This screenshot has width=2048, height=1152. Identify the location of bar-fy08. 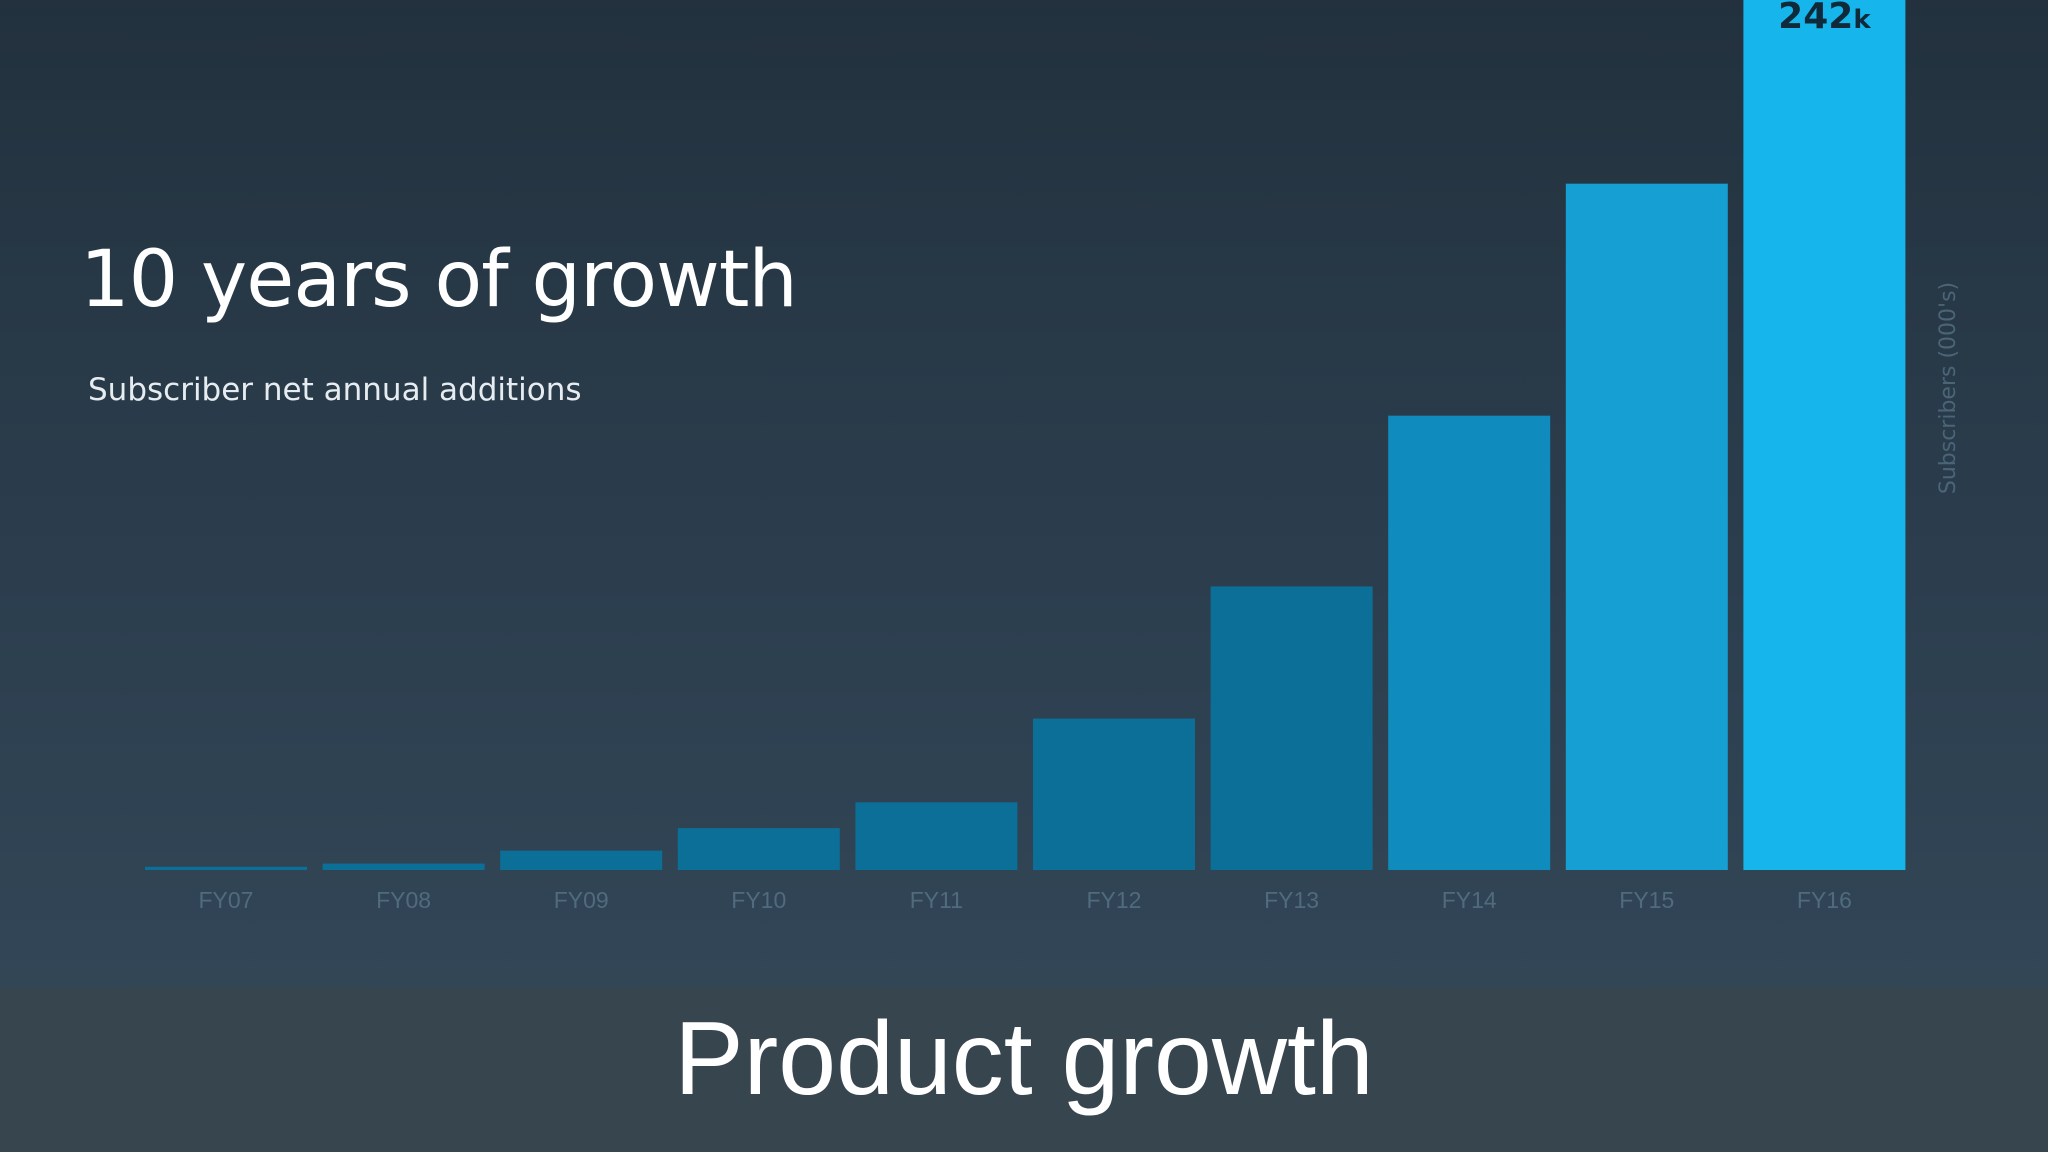
(403, 866).